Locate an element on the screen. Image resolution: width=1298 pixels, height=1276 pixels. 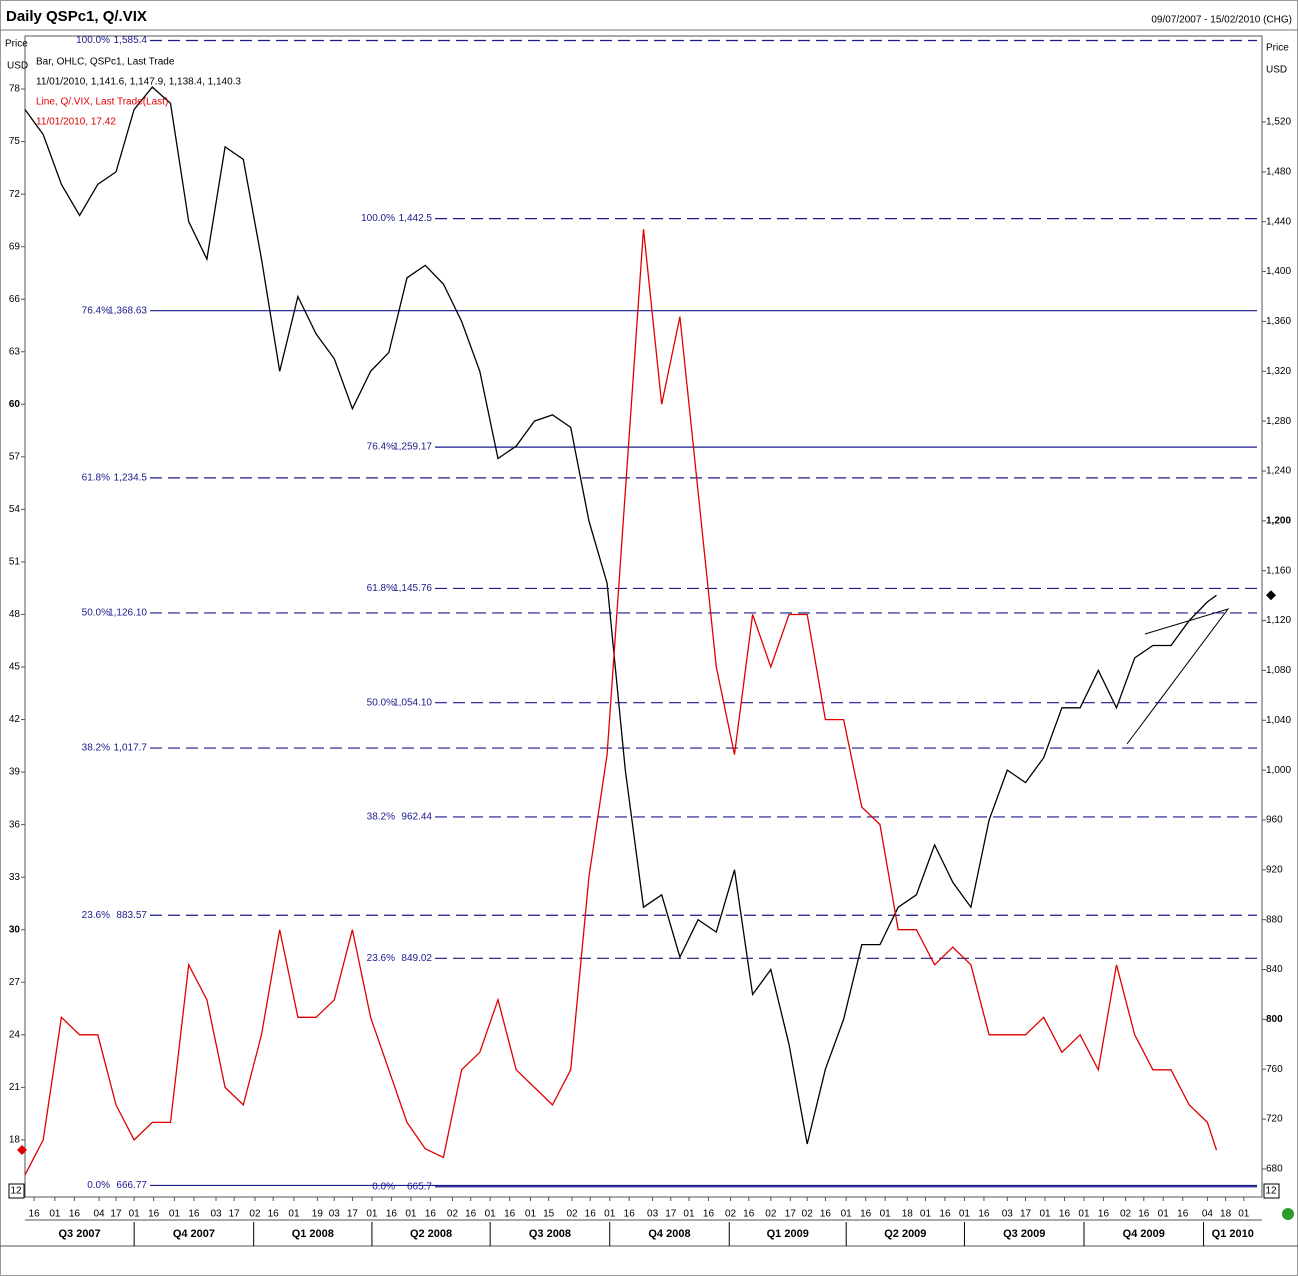
y2-tick-label: 1,520 is located at coordinates (1278, 122).